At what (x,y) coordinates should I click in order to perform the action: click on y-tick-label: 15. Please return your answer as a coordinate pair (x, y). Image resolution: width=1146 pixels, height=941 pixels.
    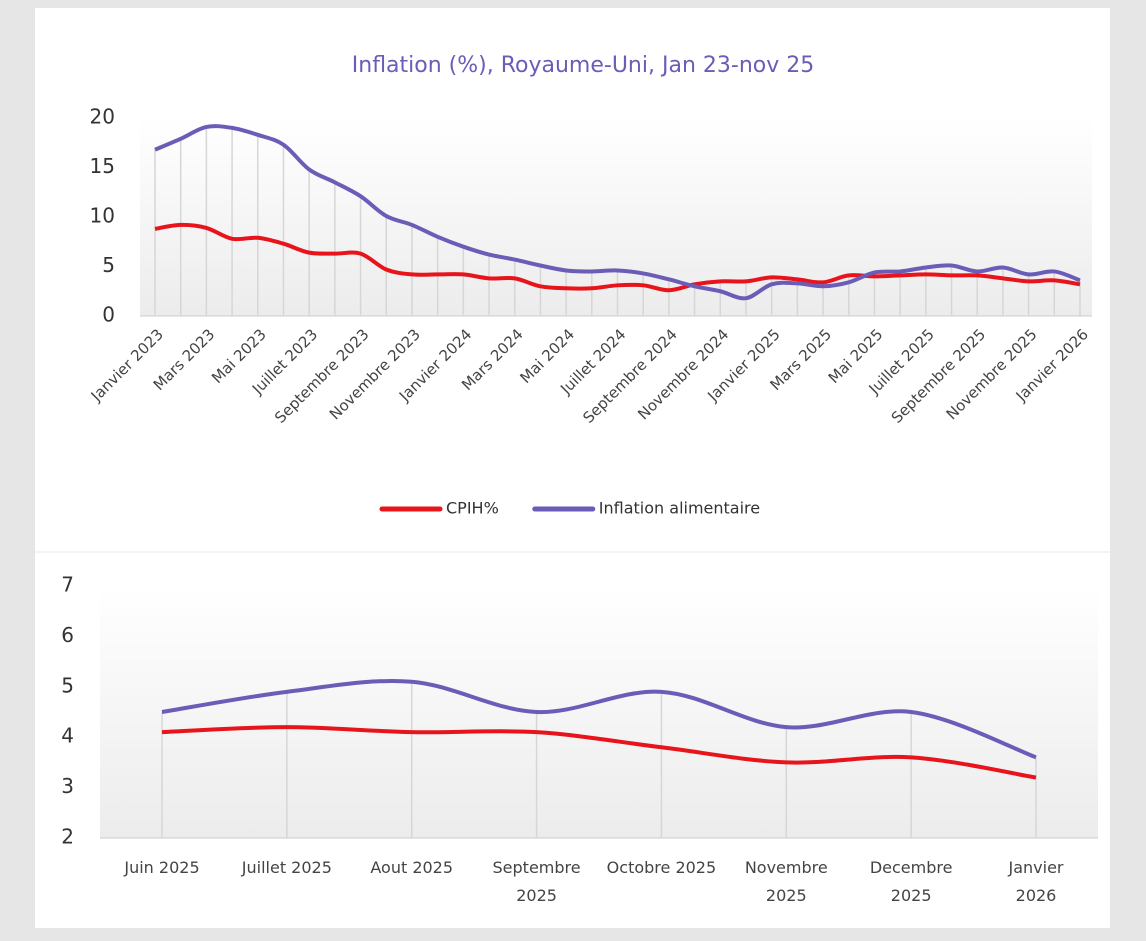
    Looking at the image, I should click on (102, 166).